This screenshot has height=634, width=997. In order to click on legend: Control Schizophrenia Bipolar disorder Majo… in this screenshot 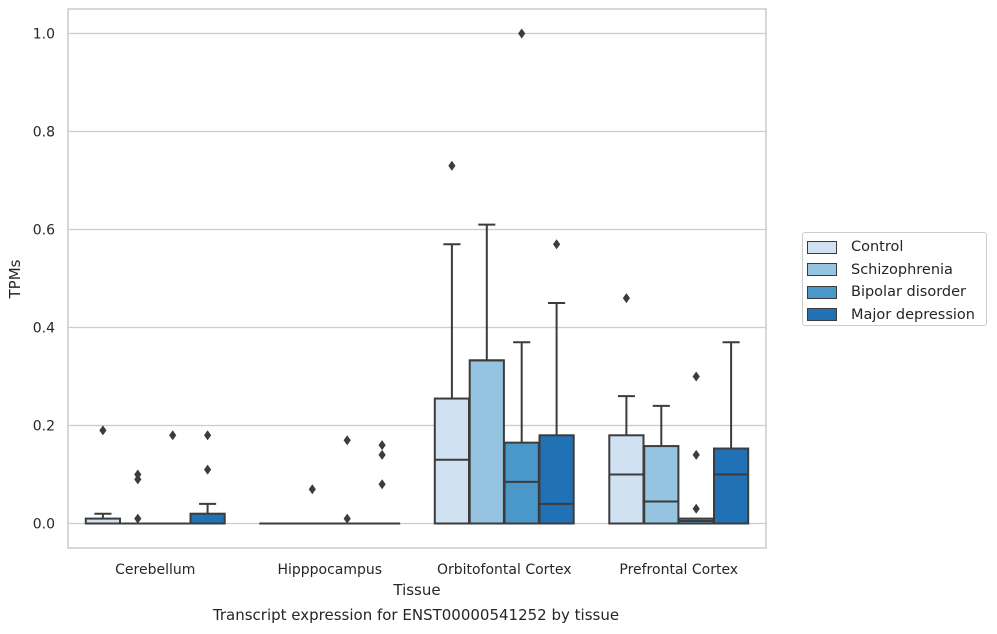, I will do `click(894, 279)`.